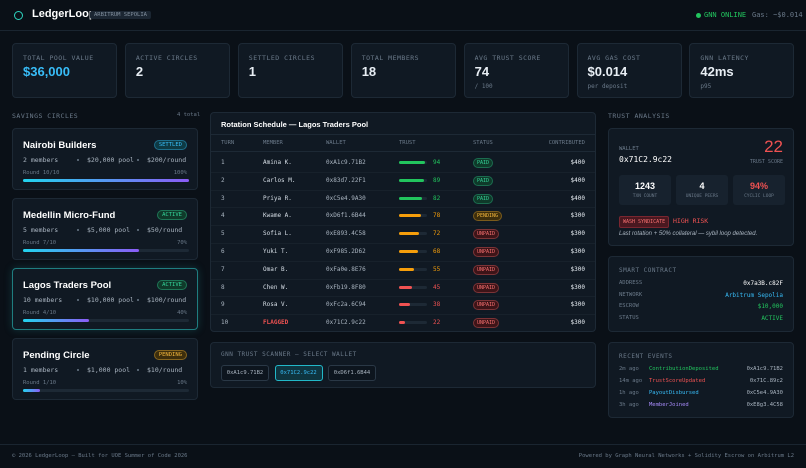  I want to click on circle-name: Pending Circle, so click(56, 355).